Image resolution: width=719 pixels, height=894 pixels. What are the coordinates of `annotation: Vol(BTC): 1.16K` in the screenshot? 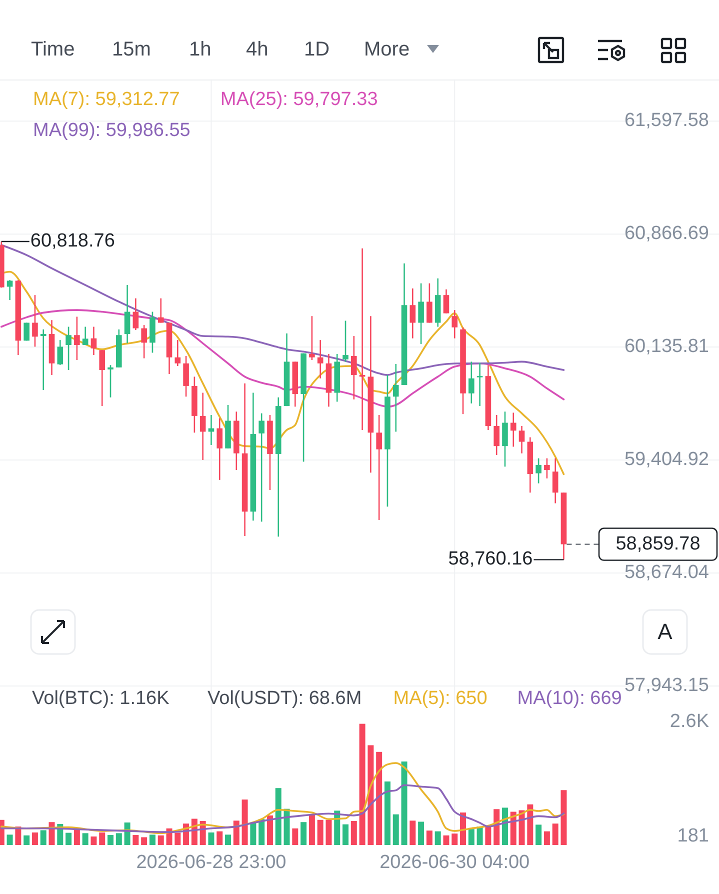 It's located at (101, 699).